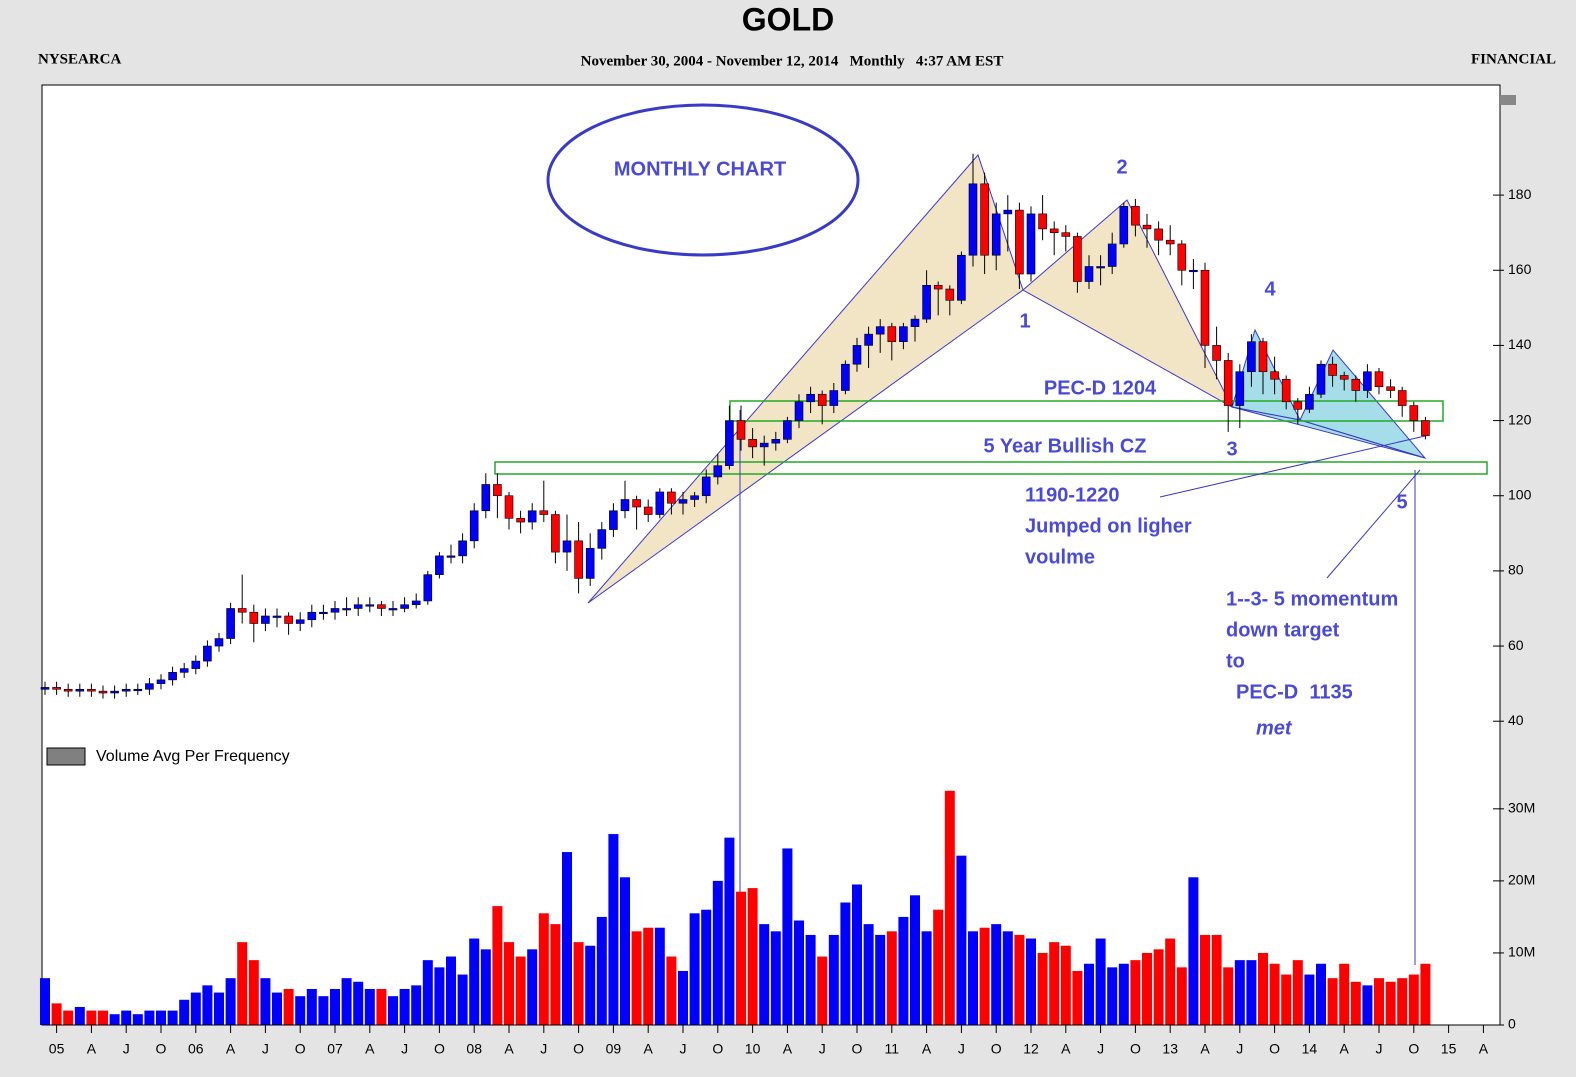 Image resolution: width=1576 pixels, height=1077 pixels. Describe the element at coordinates (1294, 692) in the screenshot. I see `annotation: PEC-D 1135` at that location.